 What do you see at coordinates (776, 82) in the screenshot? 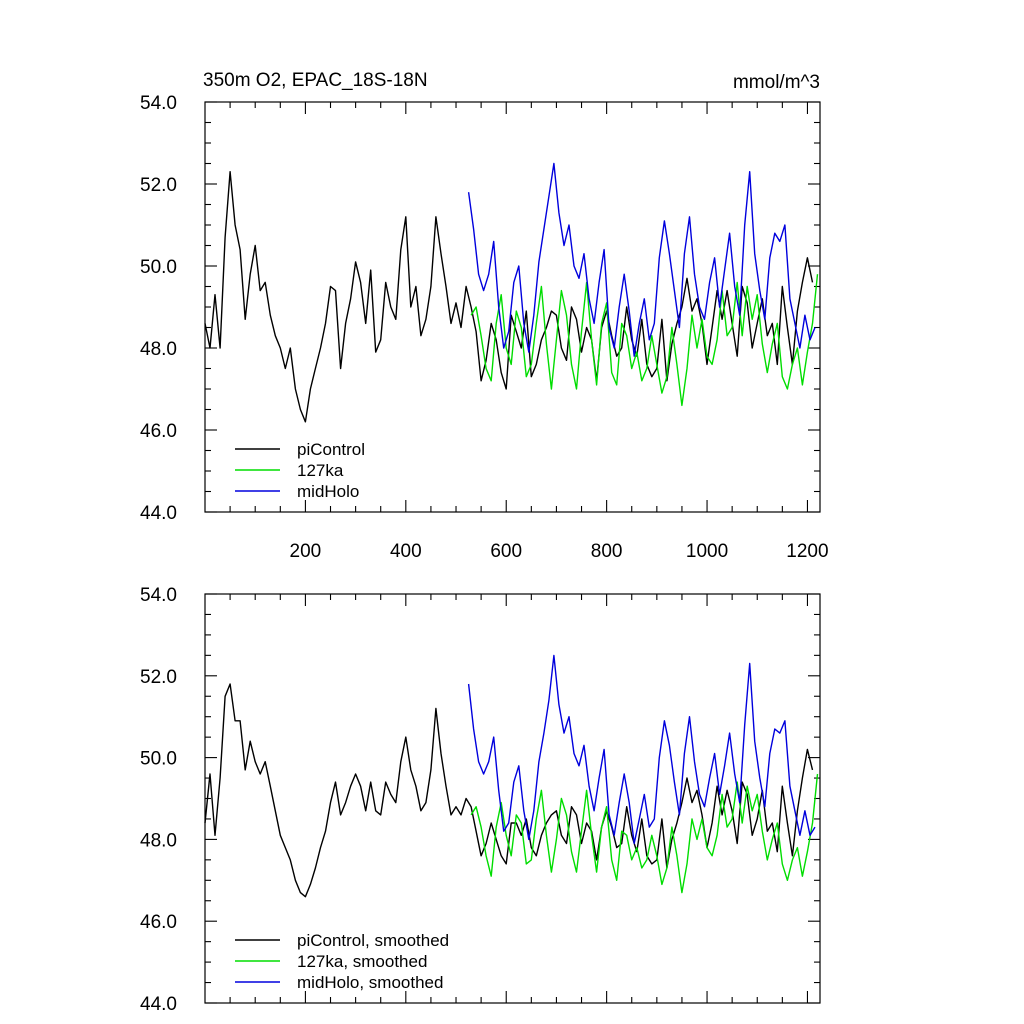
I see `top-chart-units: mmol/m^3` at bounding box center [776, 82].